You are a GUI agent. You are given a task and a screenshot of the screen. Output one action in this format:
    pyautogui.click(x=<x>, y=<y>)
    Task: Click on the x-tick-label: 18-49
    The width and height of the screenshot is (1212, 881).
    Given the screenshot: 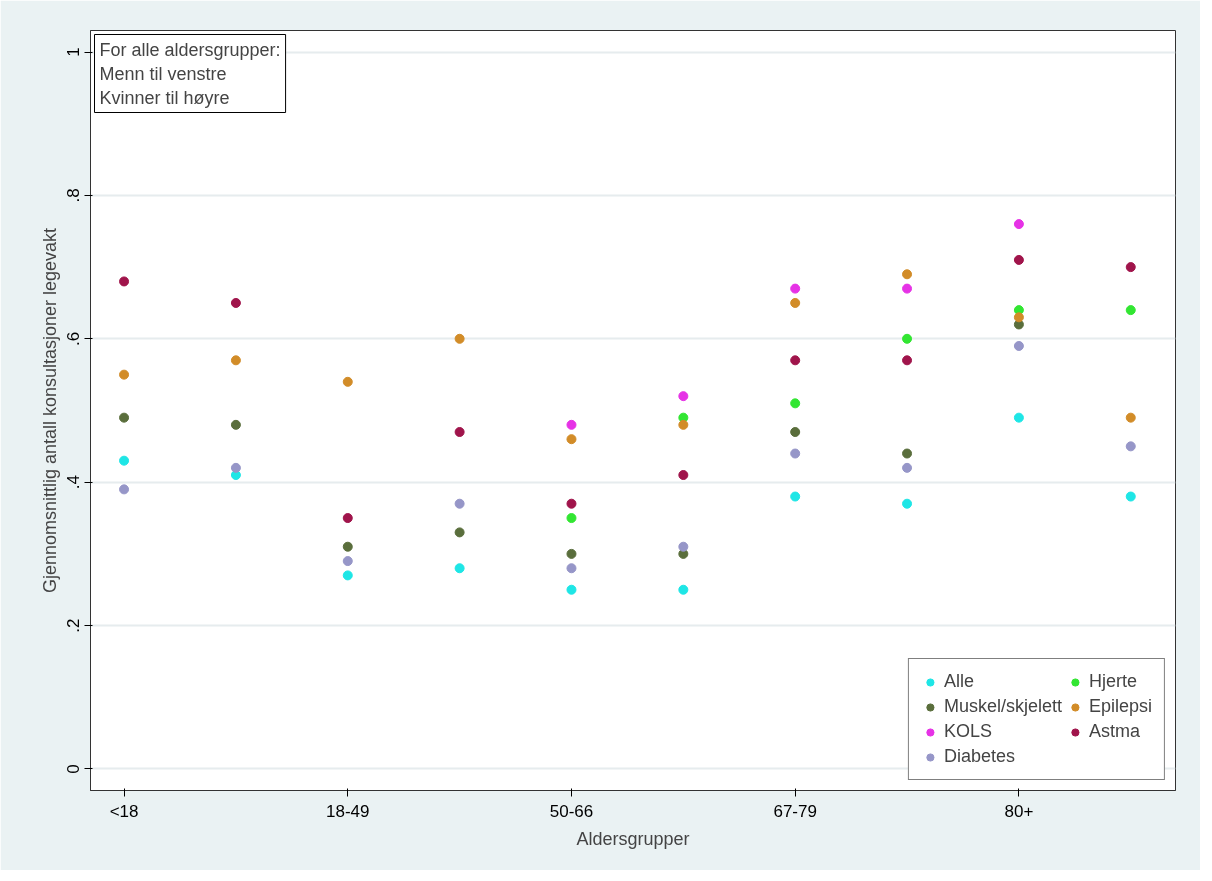 What is the action you would take?
    pyautogui.click(x=348, y=811)
    